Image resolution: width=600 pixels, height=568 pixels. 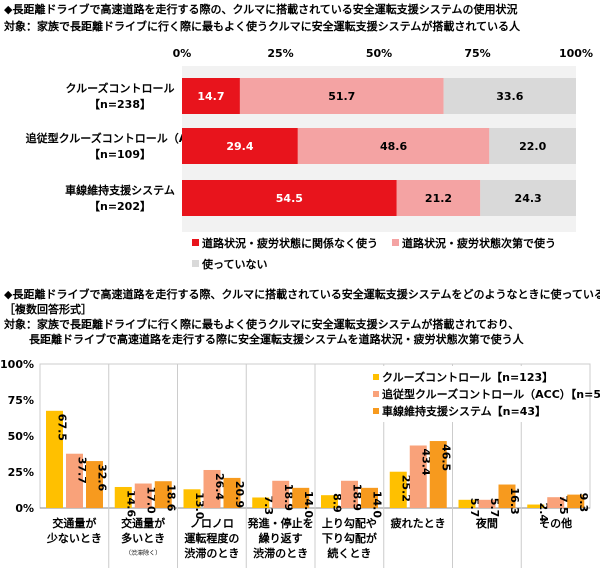 I want to click on category-label: 多いとき, so click(x=143, y=538).